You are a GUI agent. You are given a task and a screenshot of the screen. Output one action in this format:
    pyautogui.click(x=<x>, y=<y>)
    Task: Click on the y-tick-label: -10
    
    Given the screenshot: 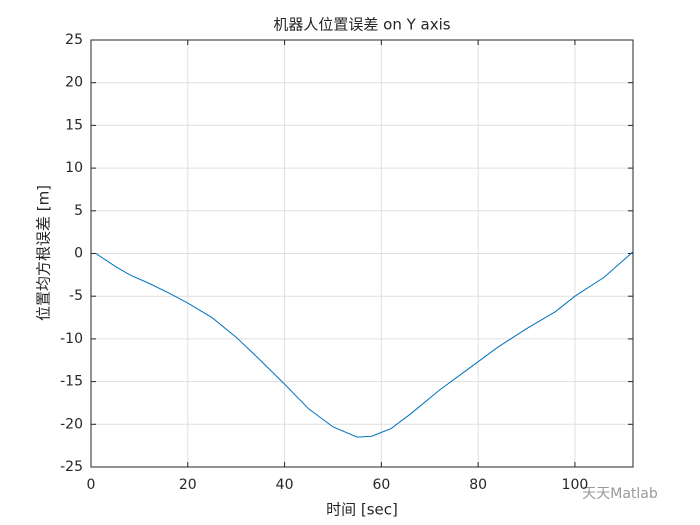 What is the action you would take?
    pyautogui.click(x=71, y=339)
    